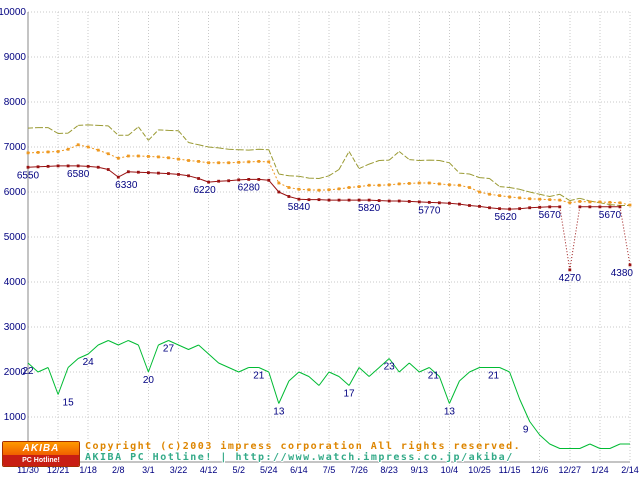 Image resolution: width=640 pixels, height=480 pixels. What do you see at coordinates (148, 470) in the screenshot?
I see `x-axis-label: 3/1` at bounding box center [148, 470].